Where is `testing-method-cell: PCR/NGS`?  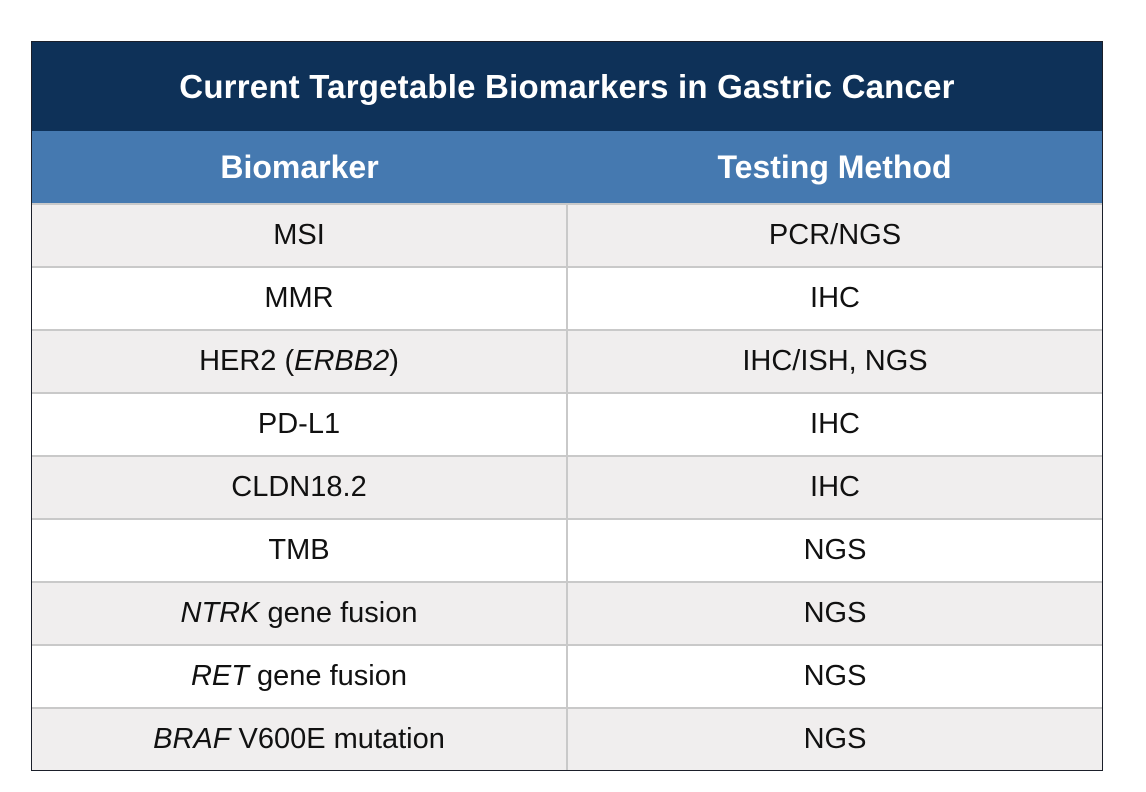
testing-method-cell: PCR/NGS is located at coordinates (834, 235).